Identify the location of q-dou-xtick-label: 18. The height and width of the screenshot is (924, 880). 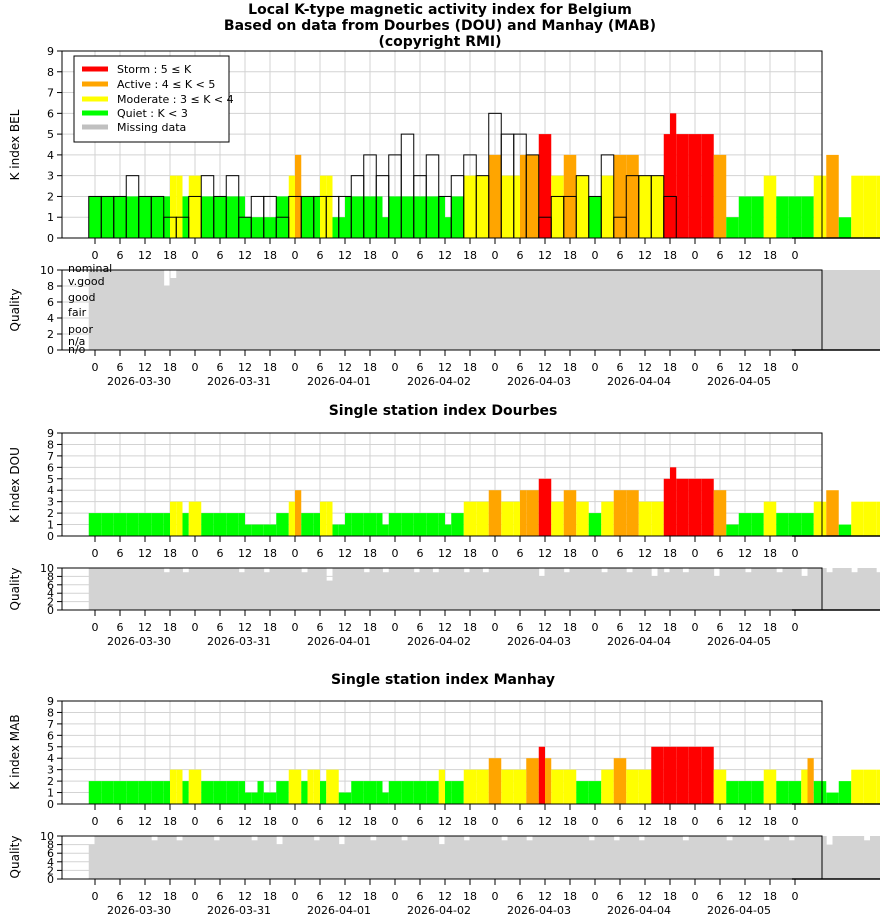
(670, 627).